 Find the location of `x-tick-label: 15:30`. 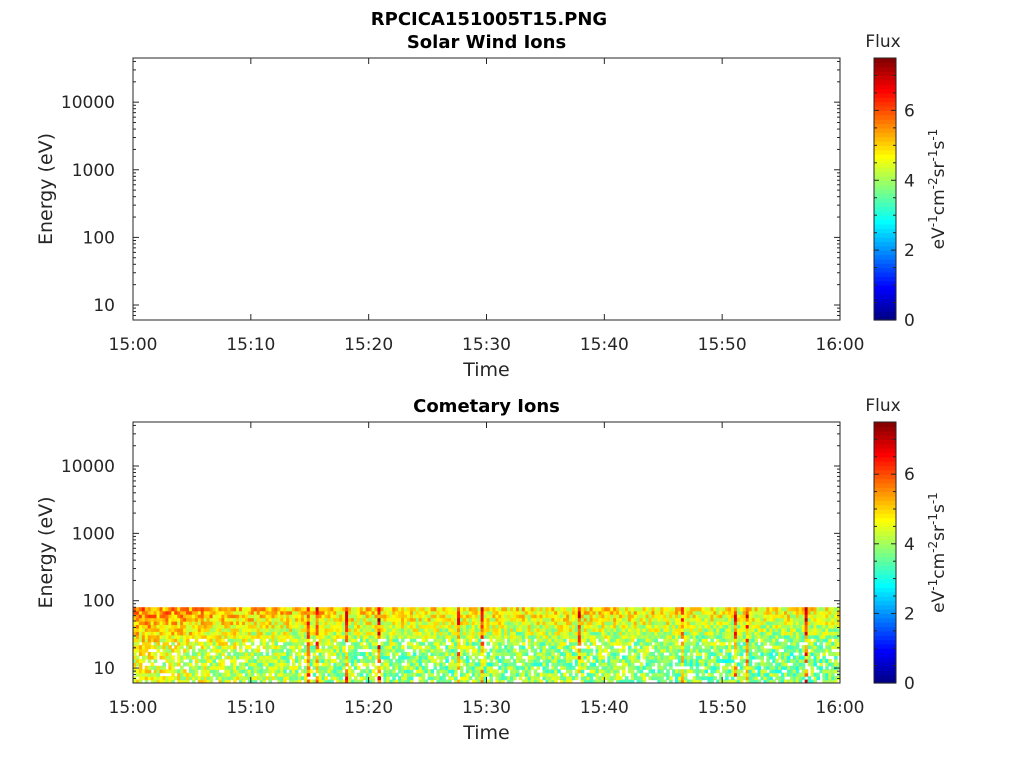

x-tick-label: 15:30 is located at coordinates (486, 345).